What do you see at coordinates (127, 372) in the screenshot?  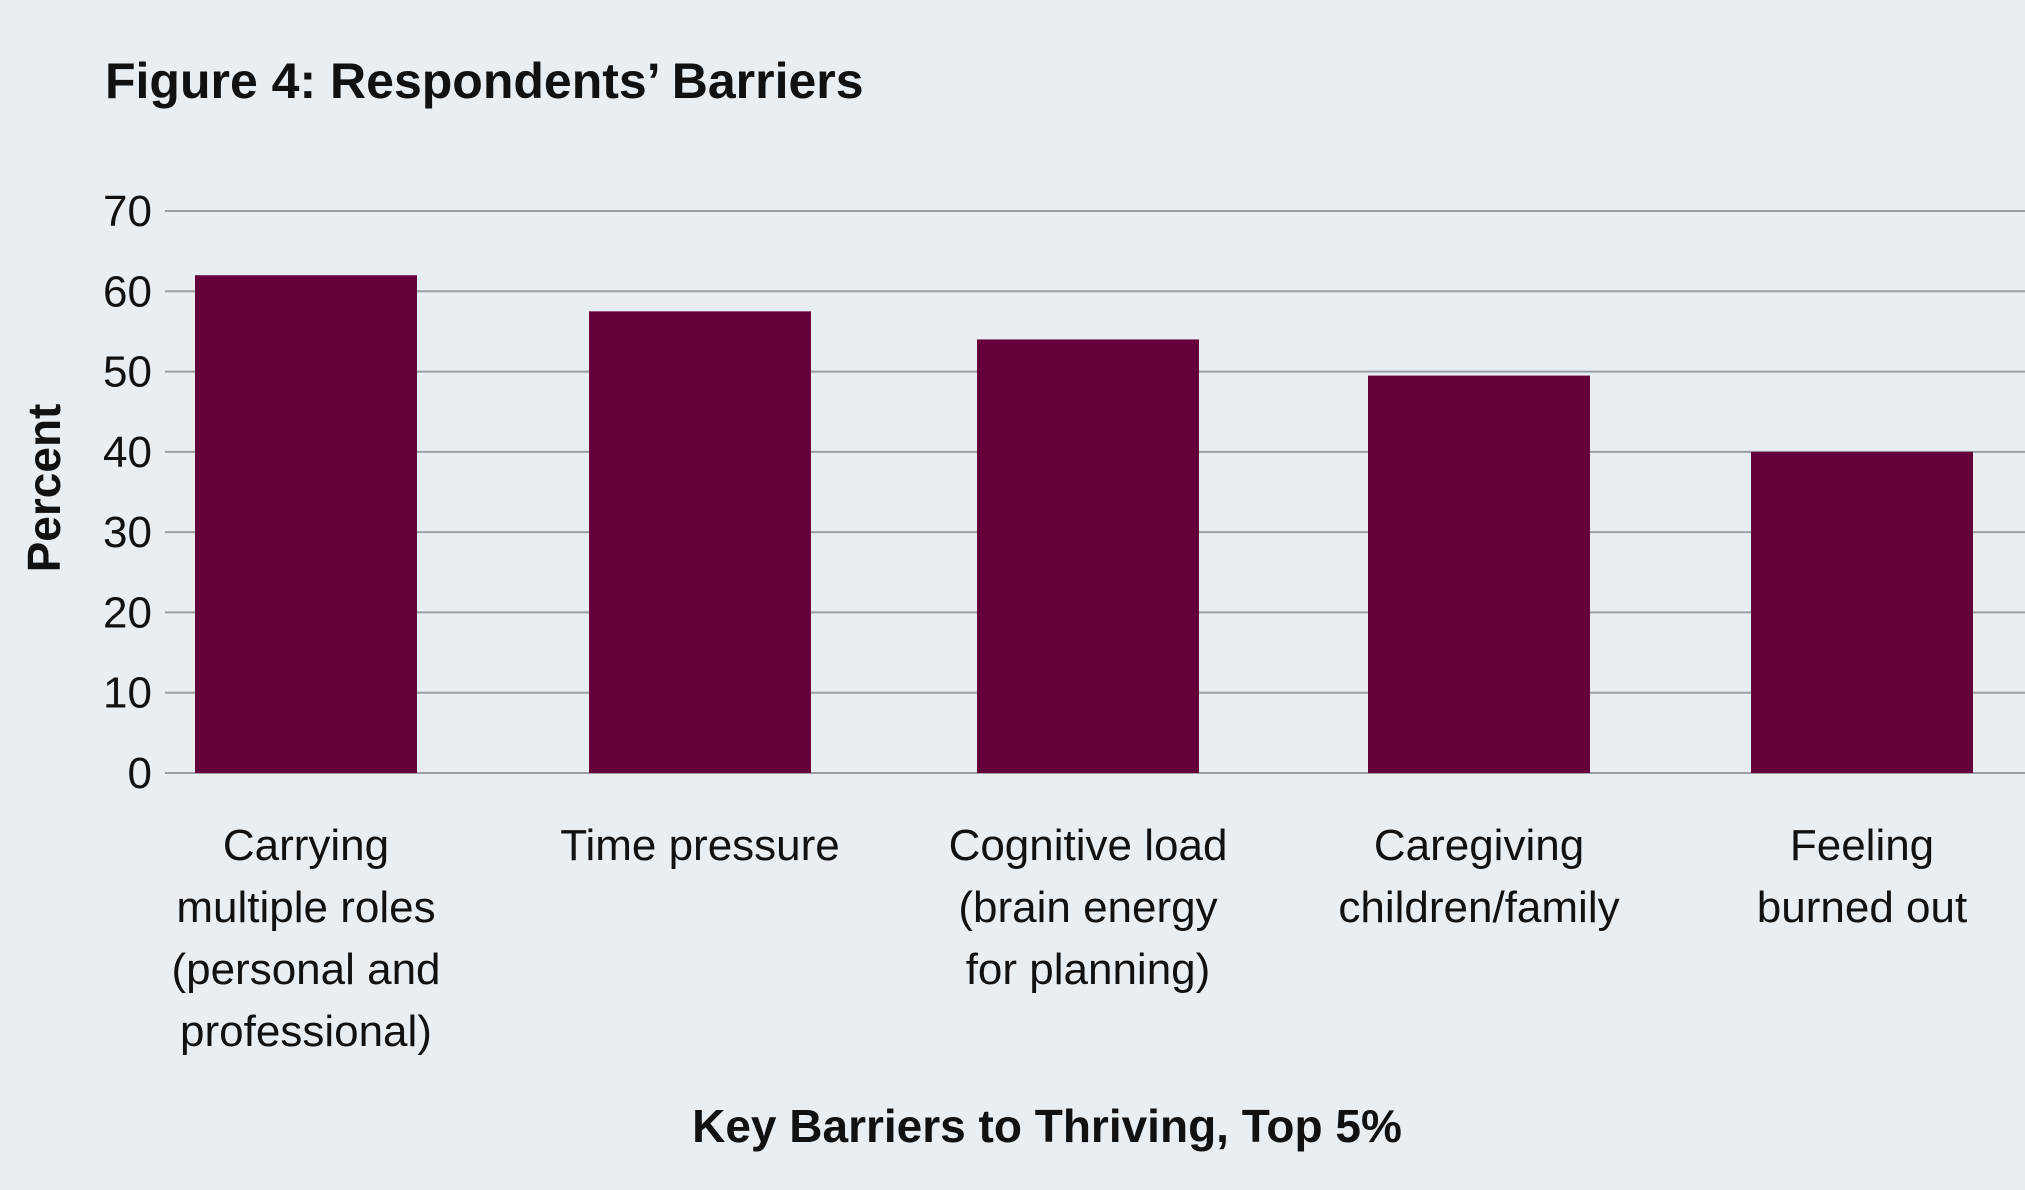 I see `y-tick-label: 50` at bounding box center [127, 372].